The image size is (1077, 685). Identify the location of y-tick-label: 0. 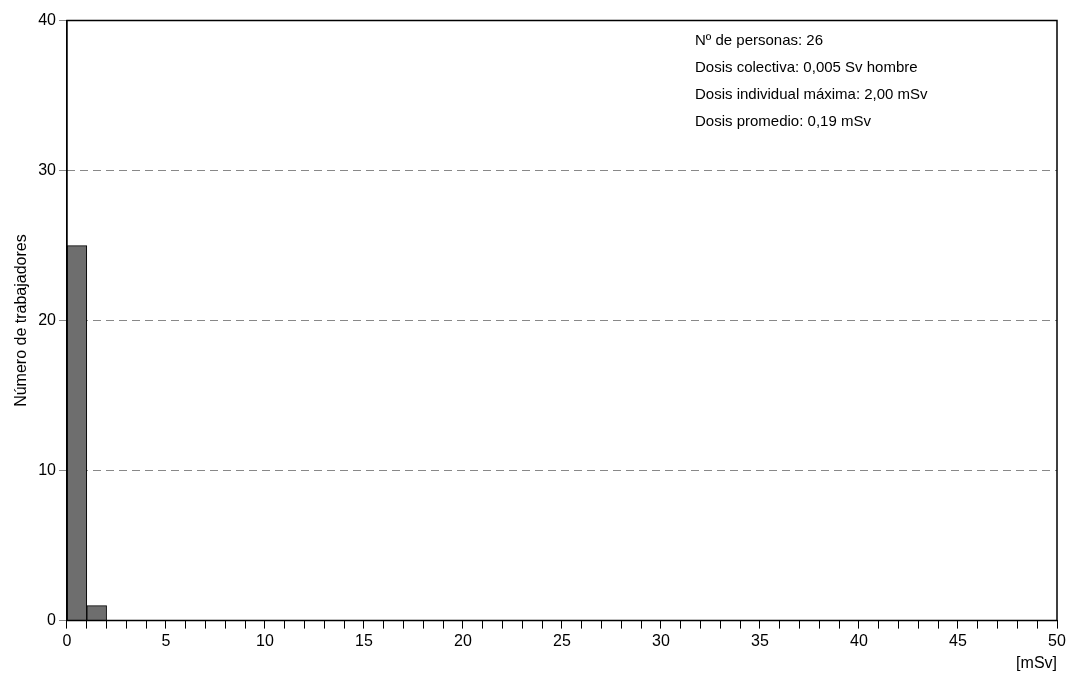
(52, 620).